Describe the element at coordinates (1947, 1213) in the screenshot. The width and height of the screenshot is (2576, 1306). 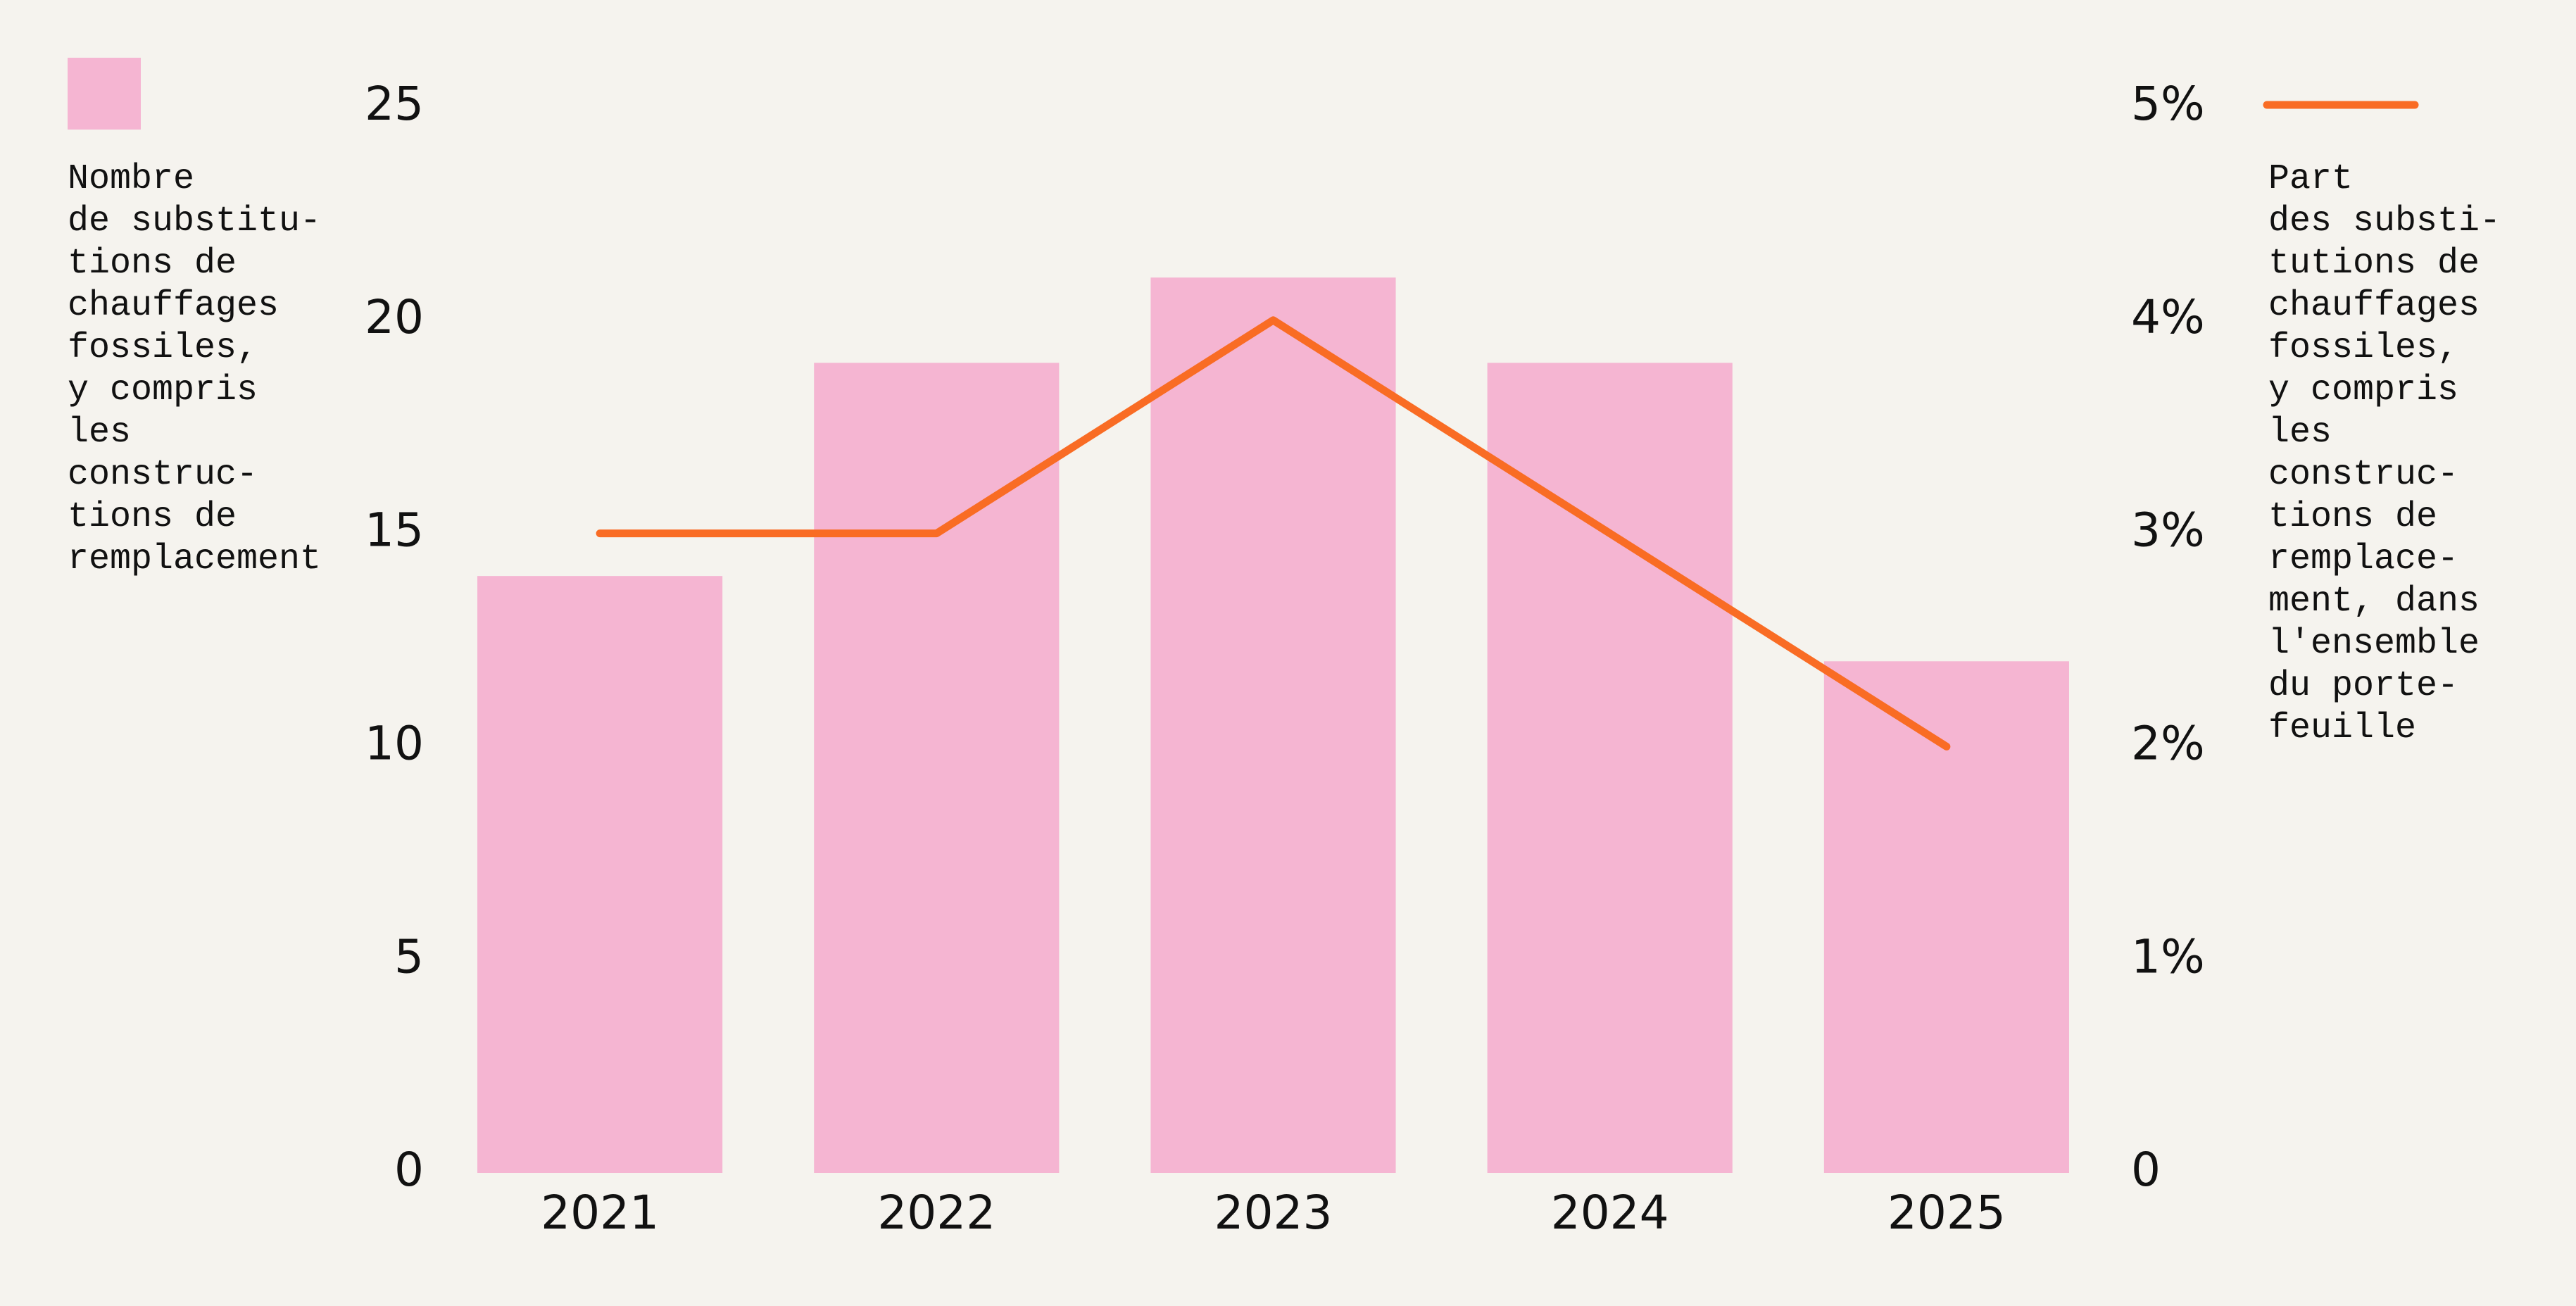
I see `x-tick-label: 2025` at that location.